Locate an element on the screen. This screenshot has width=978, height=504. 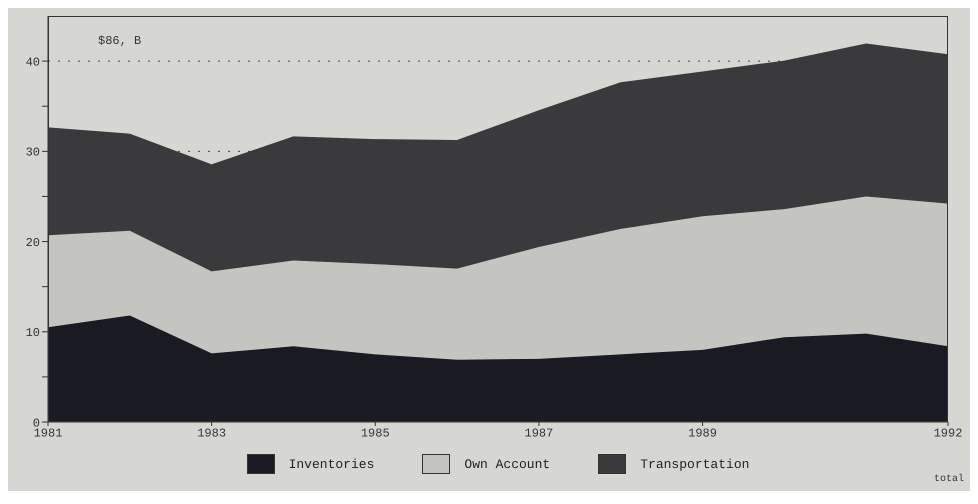
text: total is located at coordinates (948, 479).